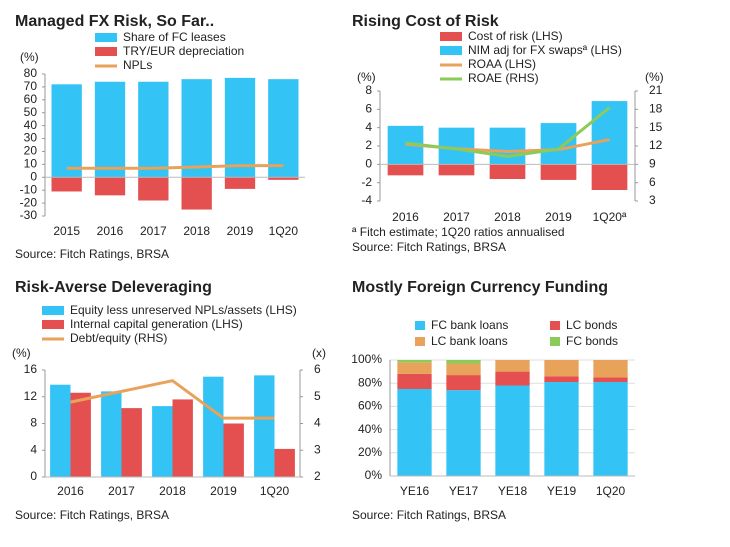 This screenshot has height=547, width=730. Describe the element at coordinates (654, 77) in the screenshot. I see `y2-axis-unit: (%)` at that location.